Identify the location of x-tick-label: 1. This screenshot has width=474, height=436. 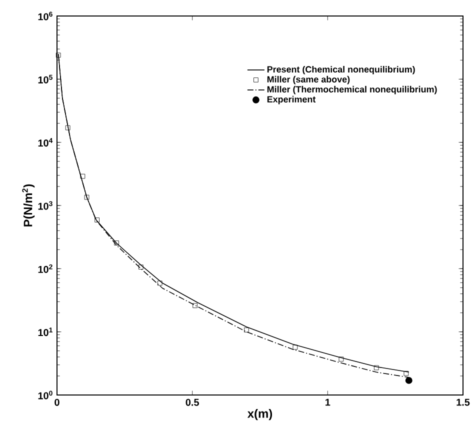
(328, 402).